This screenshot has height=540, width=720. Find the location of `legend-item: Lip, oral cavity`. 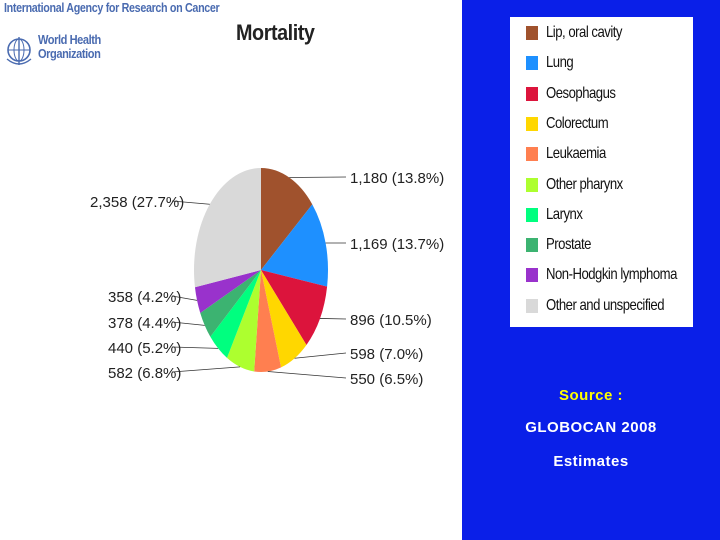

legend-item: Lip, oral cavity is located at coordinates (582, 33).